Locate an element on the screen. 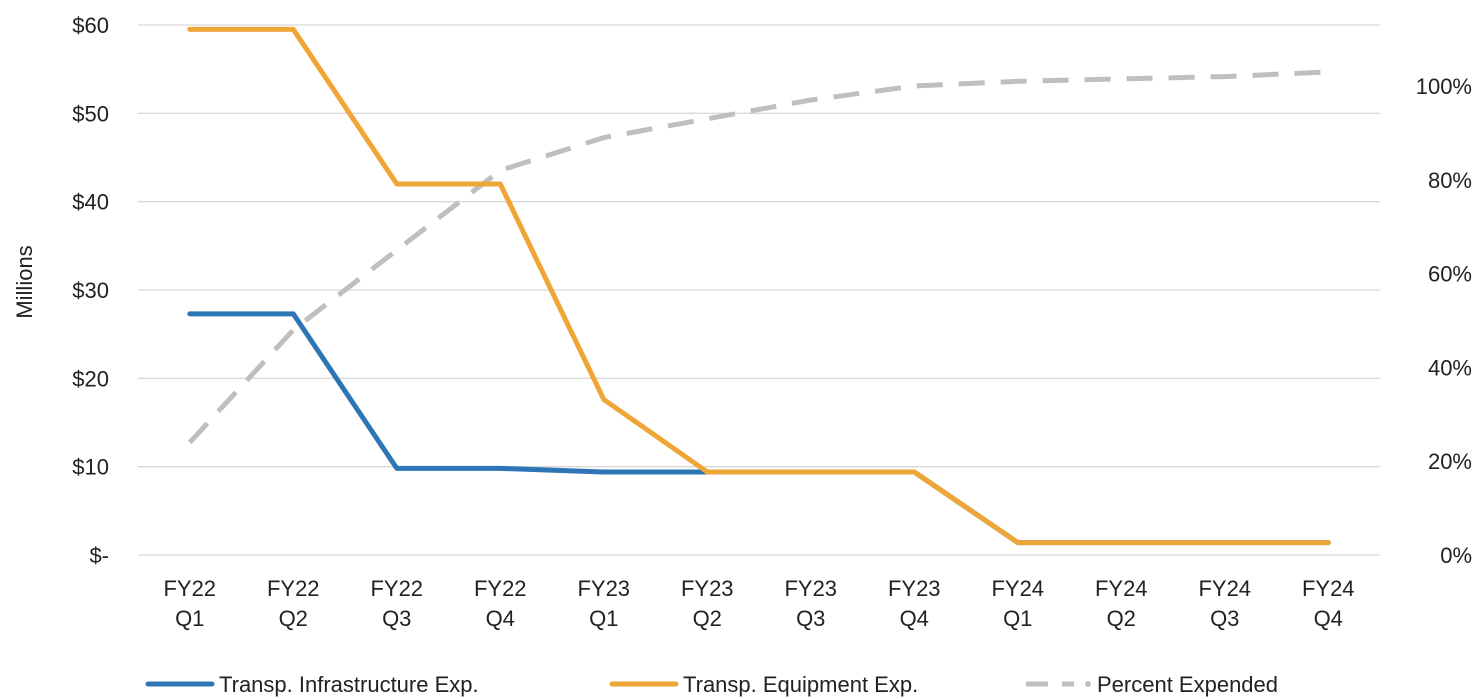  right-tick-label: 40% is located at coordinates (1450, 367).